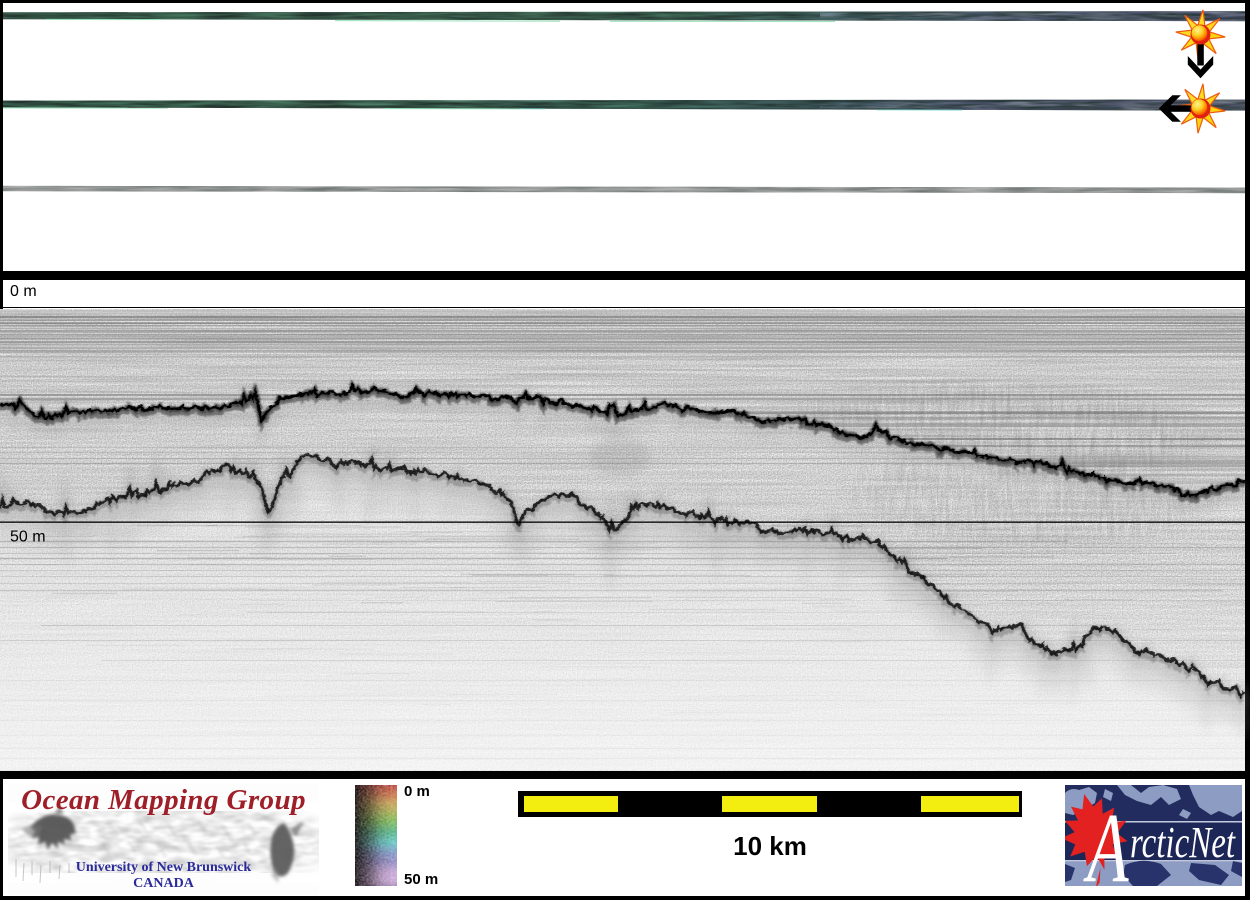 The height and width of the screenshot is (900, 1250). I want to click on svg-text: 50 m, so click(28, 536).